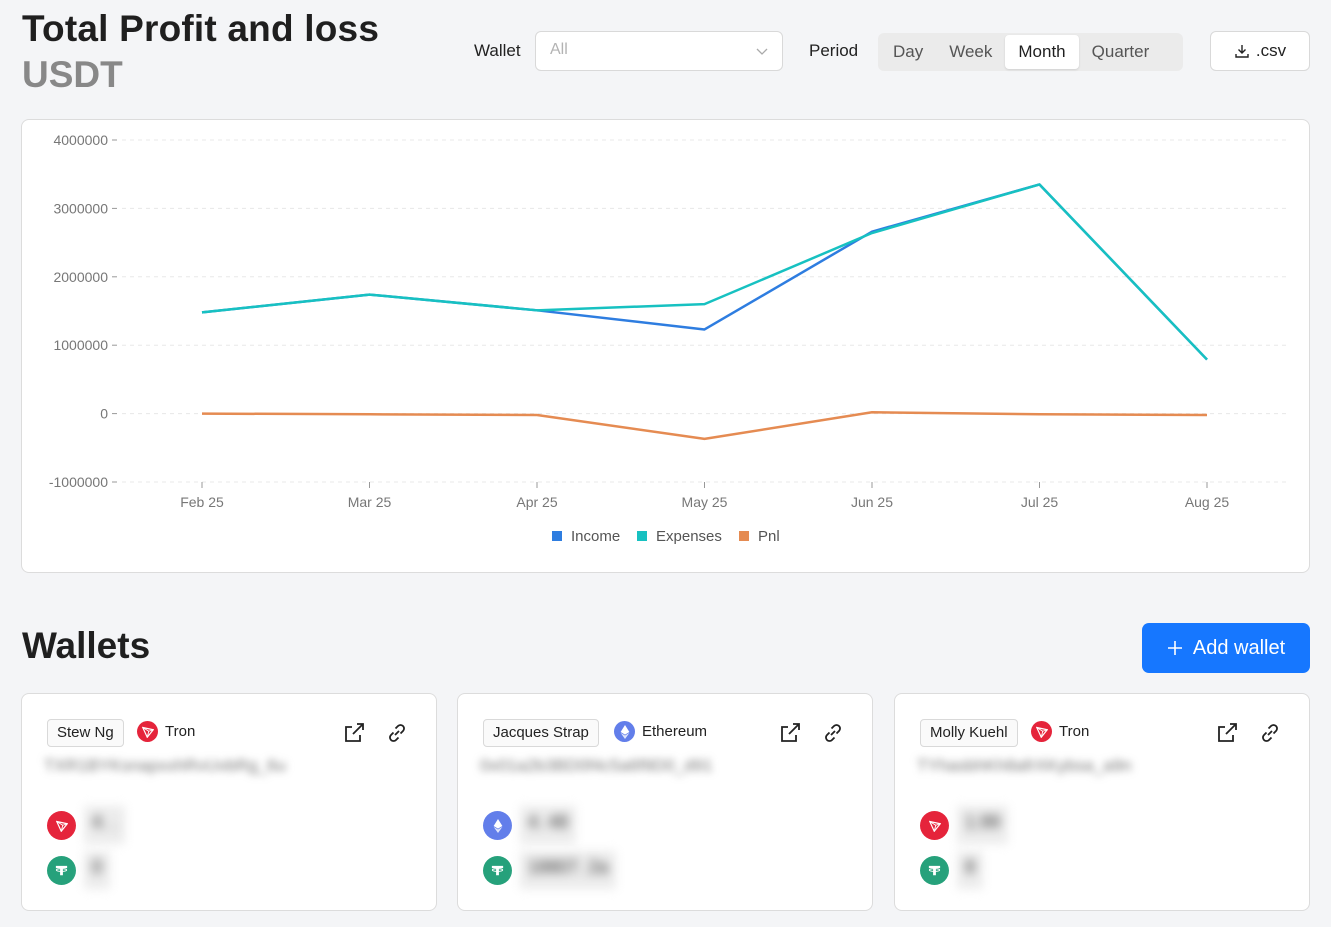  I want to click on period-day: Day, so click(908, 51).